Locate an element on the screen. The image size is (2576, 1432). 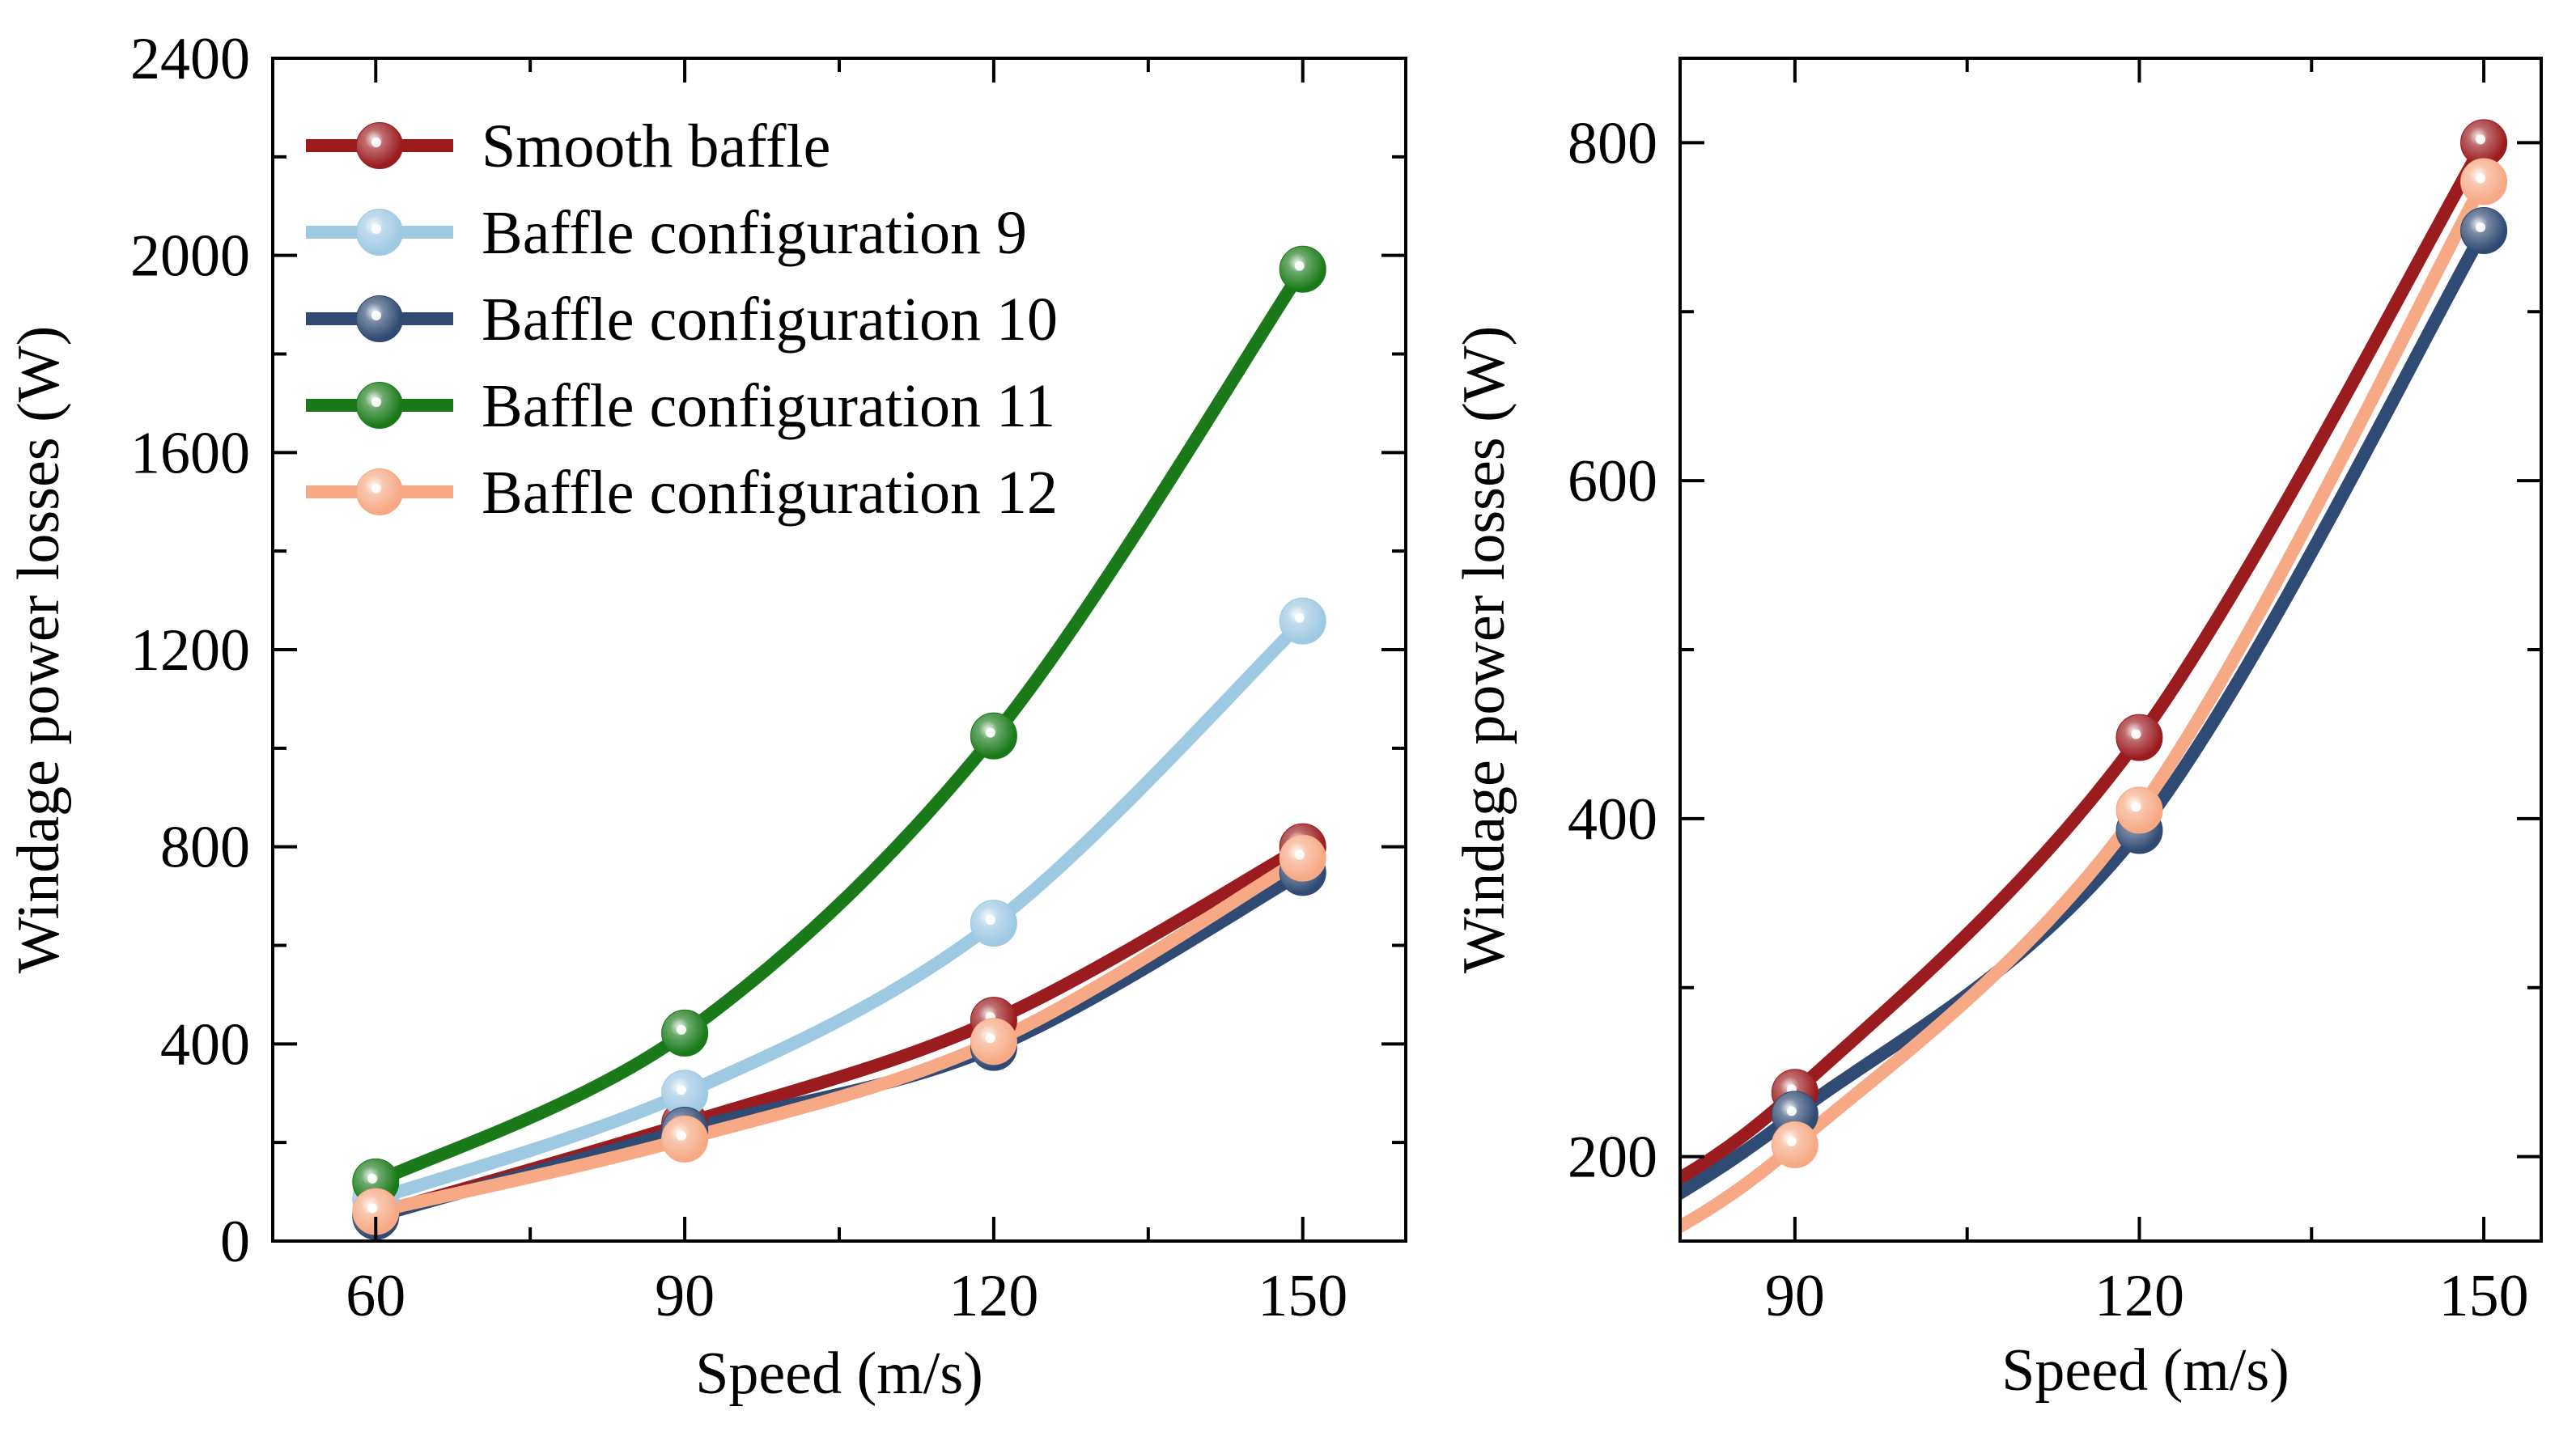
overview-y-tick-label: 1200 is located at coordinates (190, 651).